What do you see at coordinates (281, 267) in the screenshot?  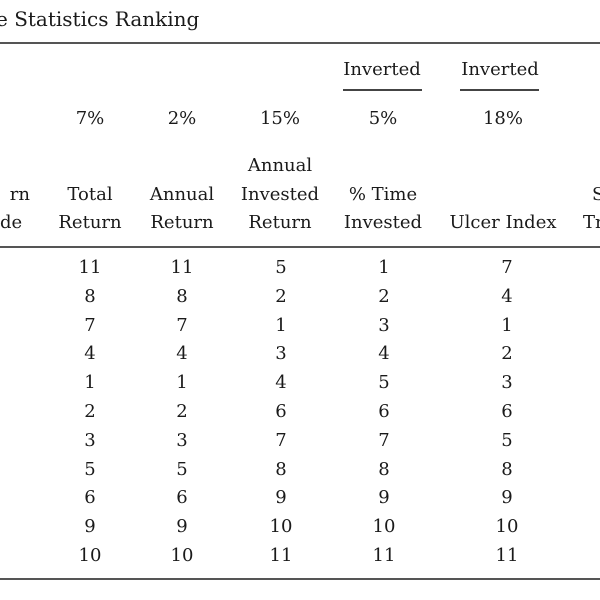 I see `cell-annual-invested-return: 5` at bounding box center [281, 267].